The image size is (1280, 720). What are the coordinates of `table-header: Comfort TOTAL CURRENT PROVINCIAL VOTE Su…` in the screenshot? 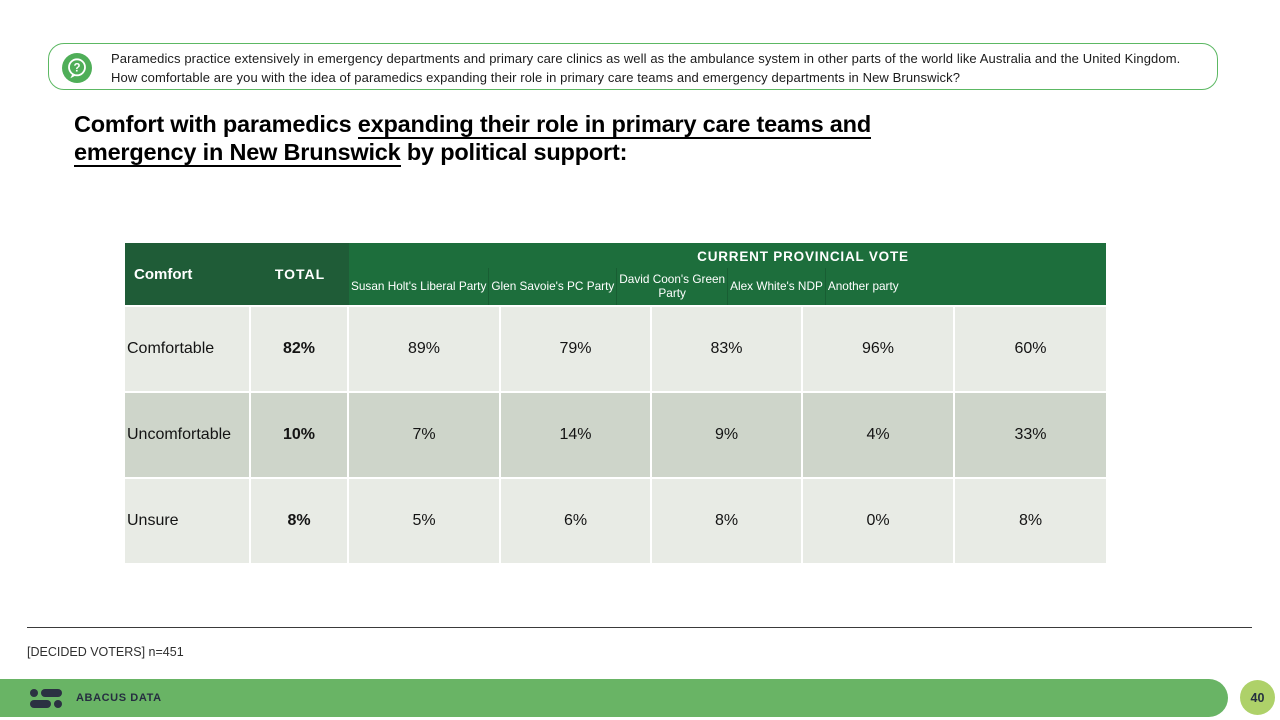 It's located at (615, 274).